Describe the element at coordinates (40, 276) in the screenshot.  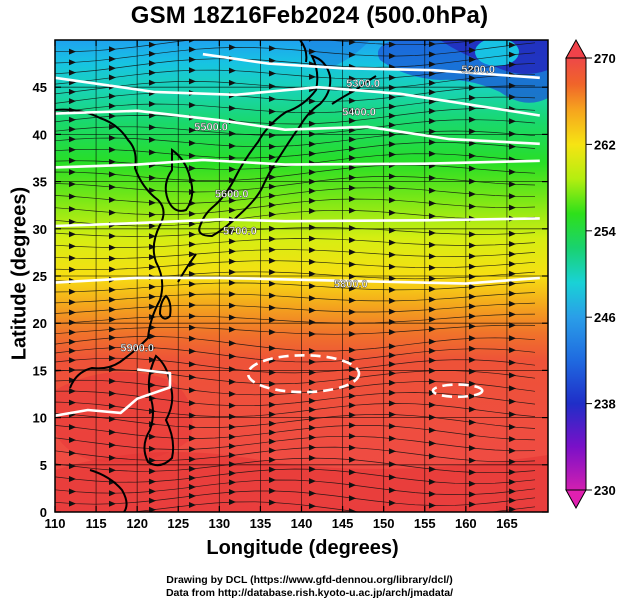
I see `y-tick-label: 25` at that location.